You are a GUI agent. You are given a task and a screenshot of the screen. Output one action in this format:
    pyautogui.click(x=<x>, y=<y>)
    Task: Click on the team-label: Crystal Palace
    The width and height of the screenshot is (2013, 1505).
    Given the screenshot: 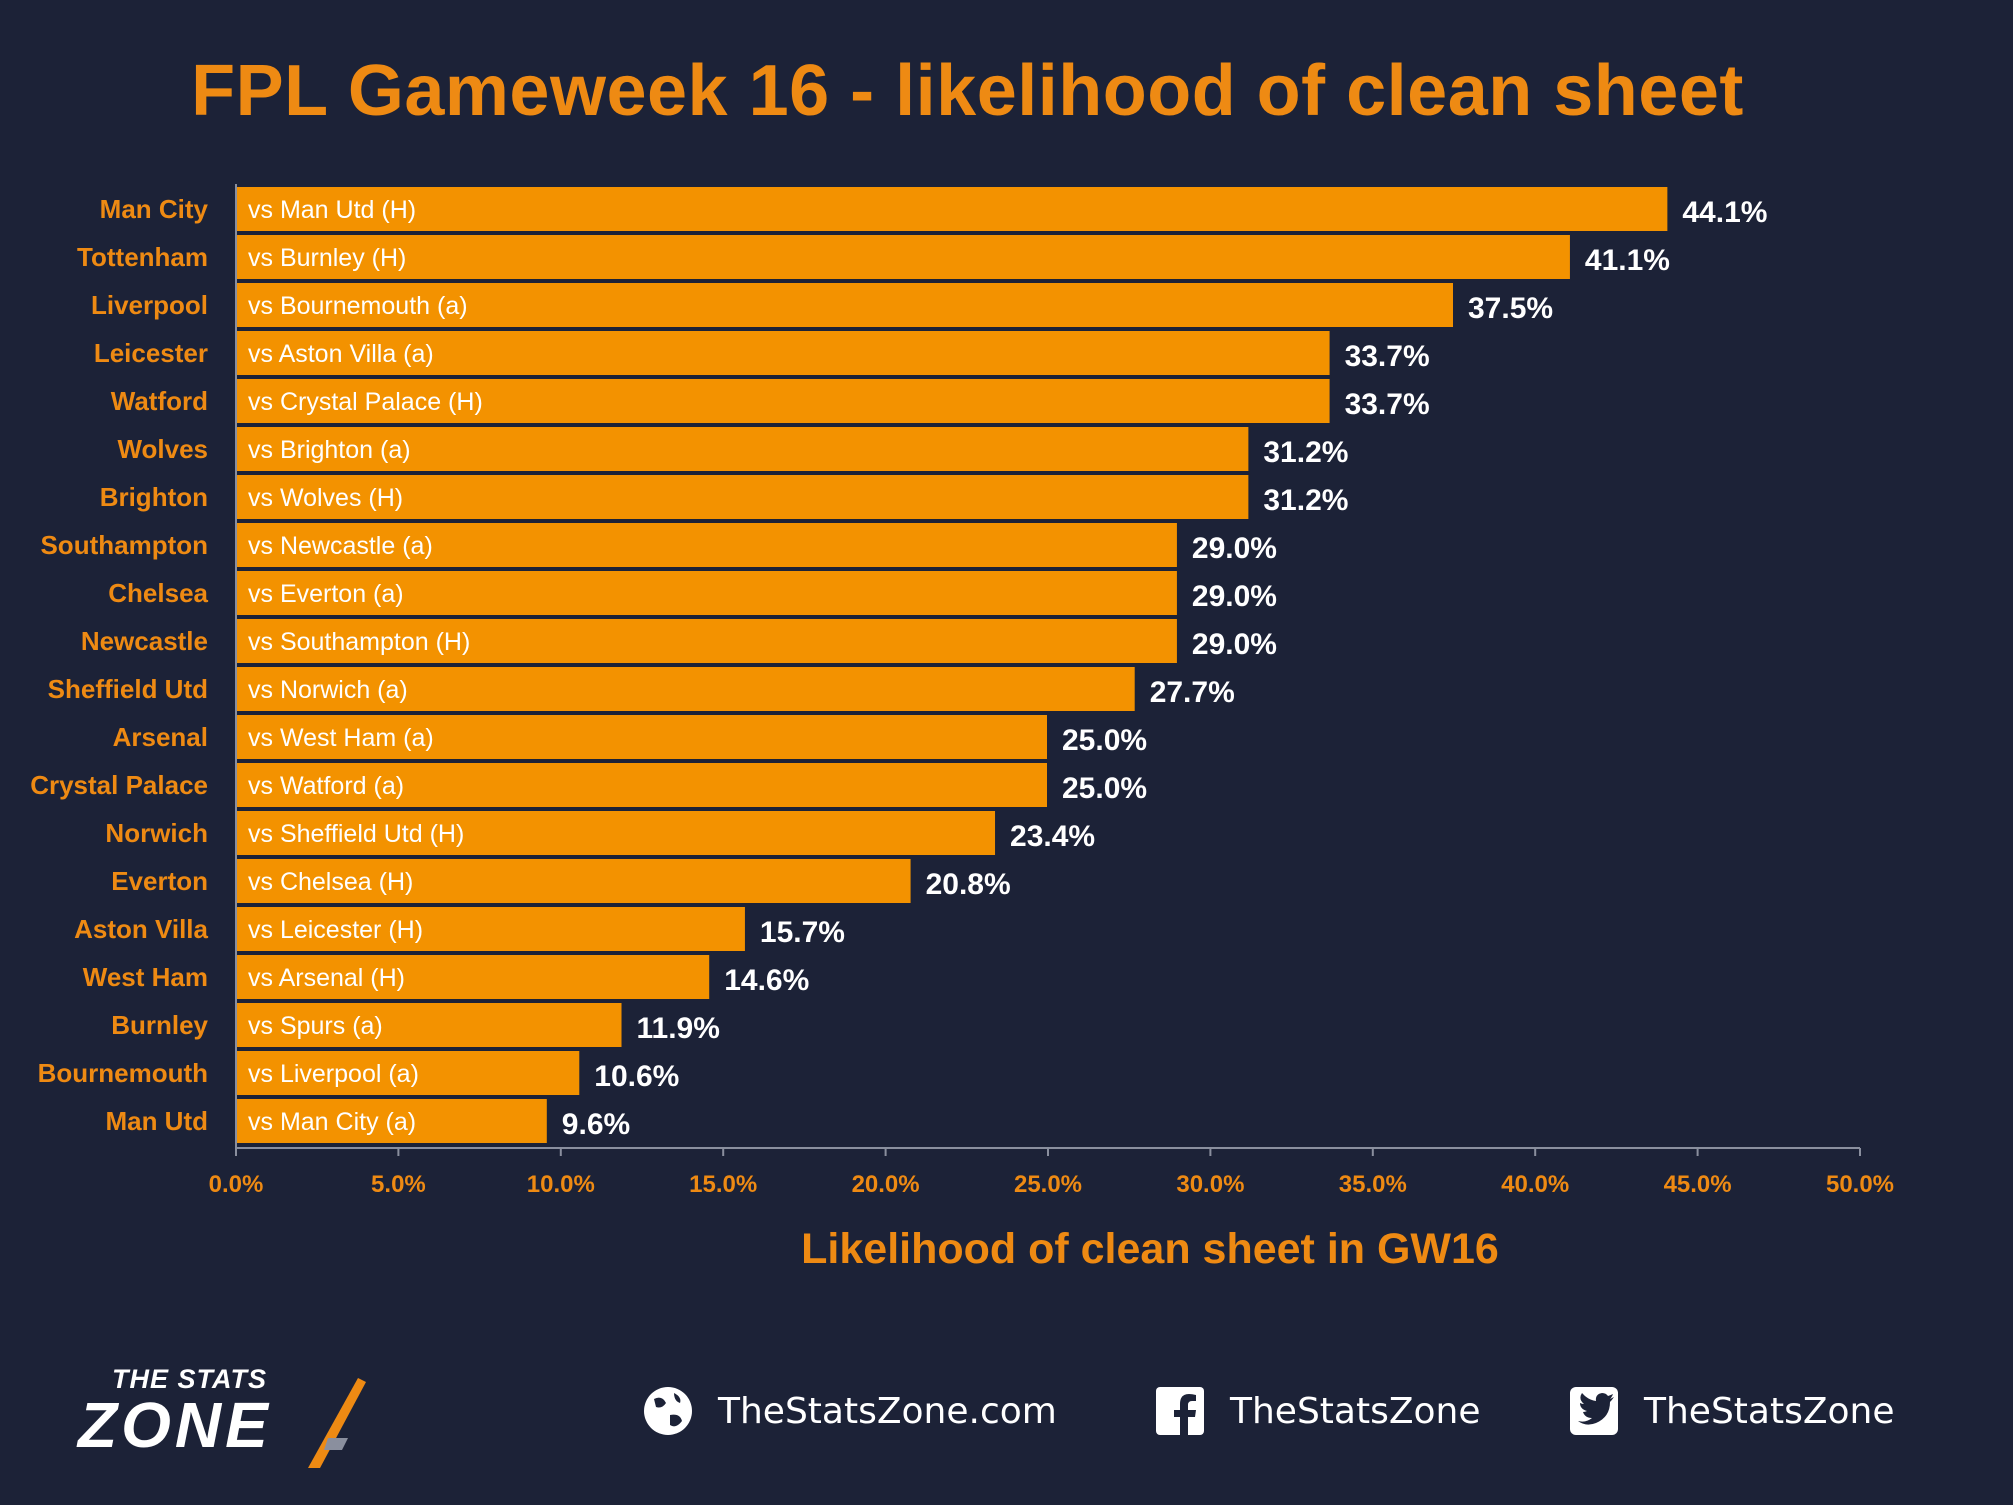 What is the action you would take?
    pyautogui.click(x=119, y=785)
    